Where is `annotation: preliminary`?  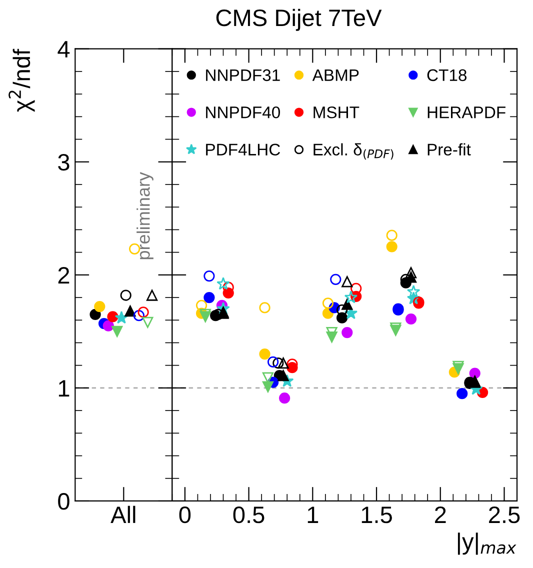 annotation: preliminary is located at coordinates (145, 216).